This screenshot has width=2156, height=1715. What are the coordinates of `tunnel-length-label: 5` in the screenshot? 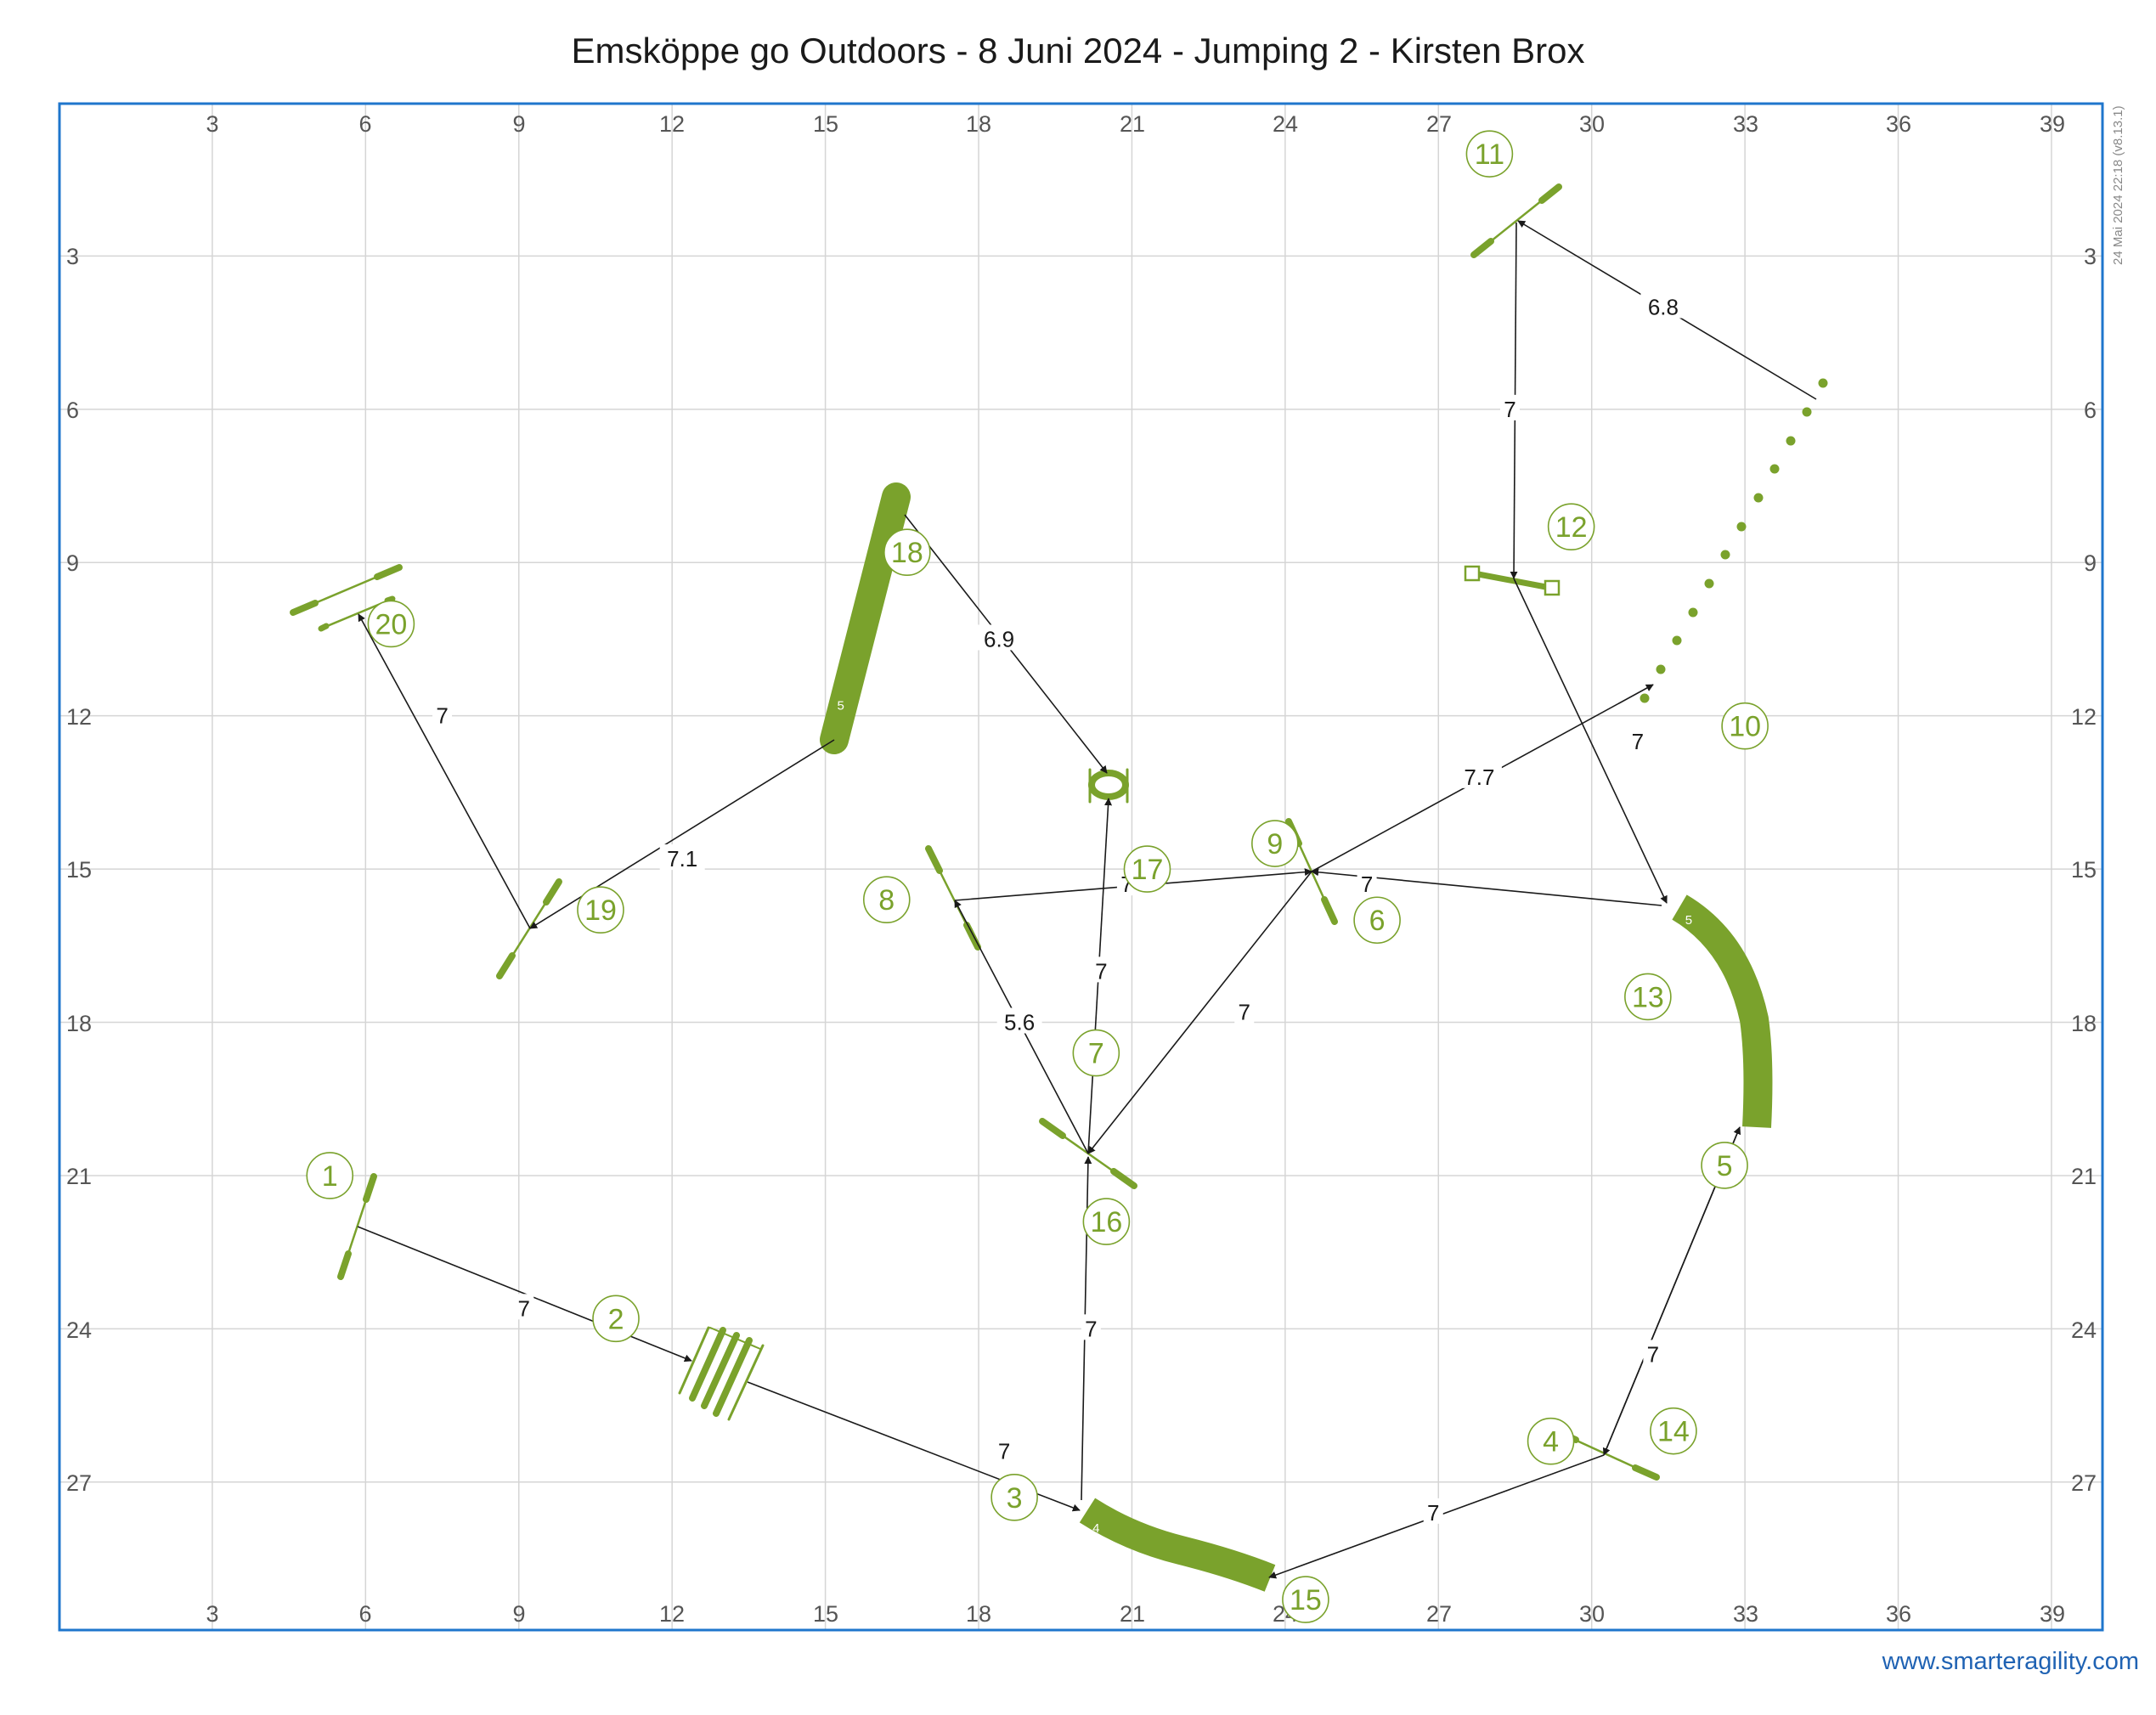 It's located at (1688, 921).